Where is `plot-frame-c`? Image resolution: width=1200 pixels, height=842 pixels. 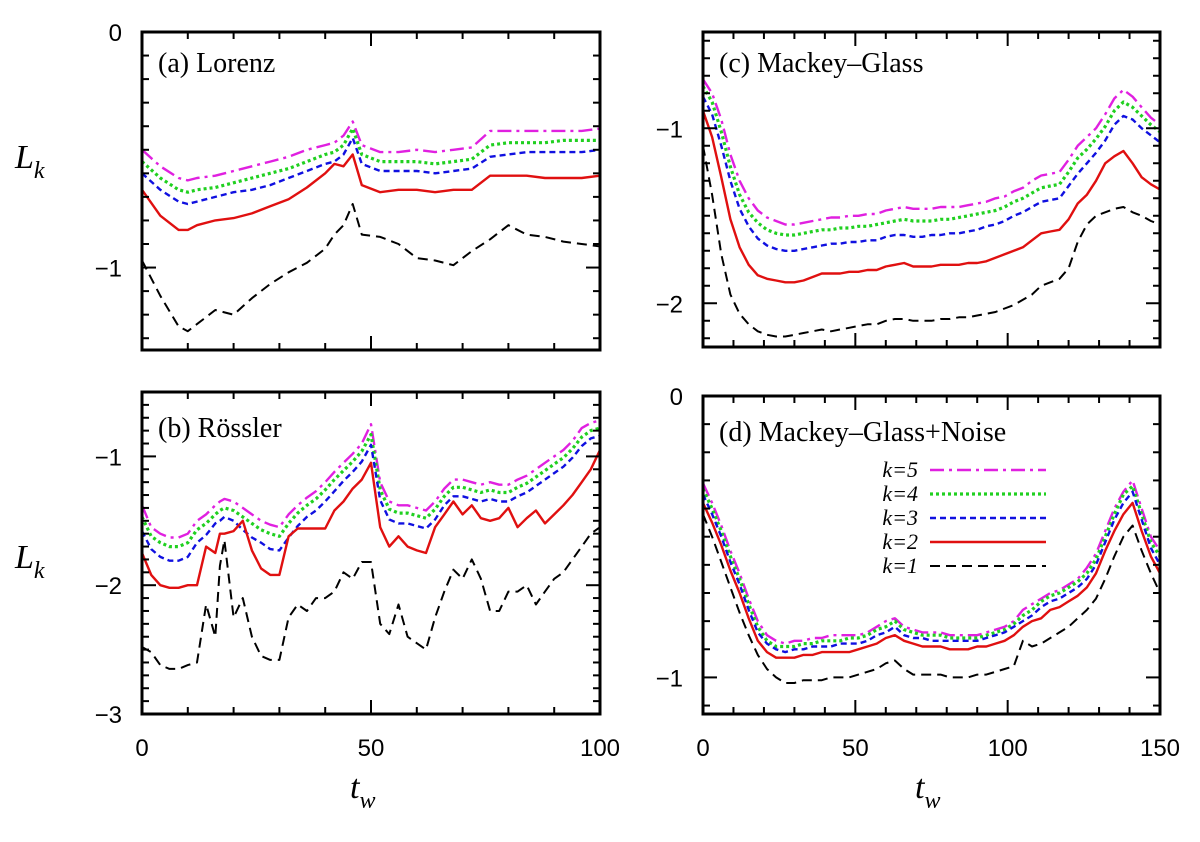
plot-frame-c is located at coordinates (931, 189).